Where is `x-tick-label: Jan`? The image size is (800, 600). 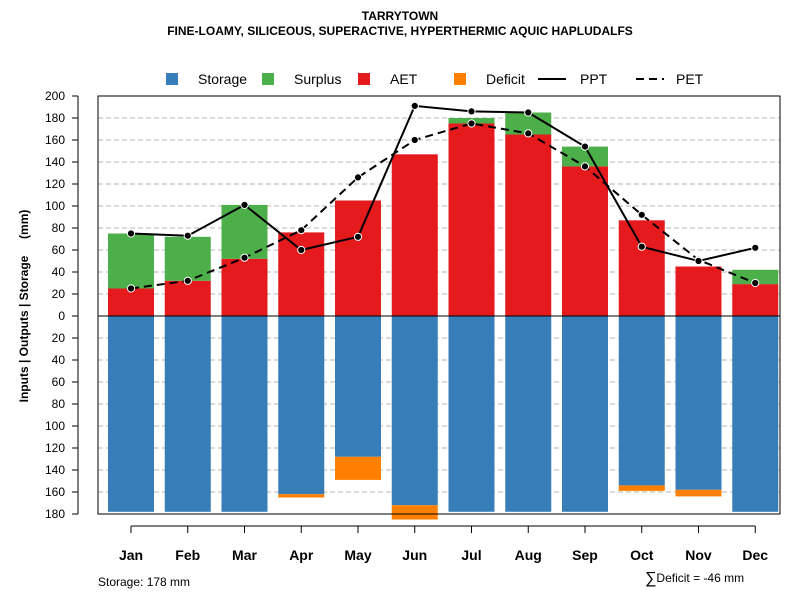
x-tick-label: Jan is located at coordinates (131, 555).